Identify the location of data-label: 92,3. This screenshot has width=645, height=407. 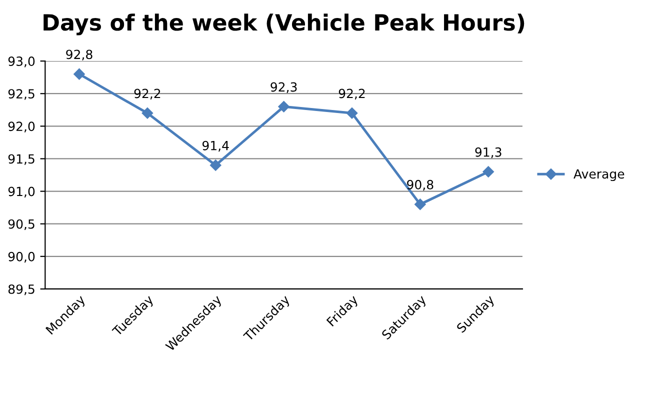
(283, 87).